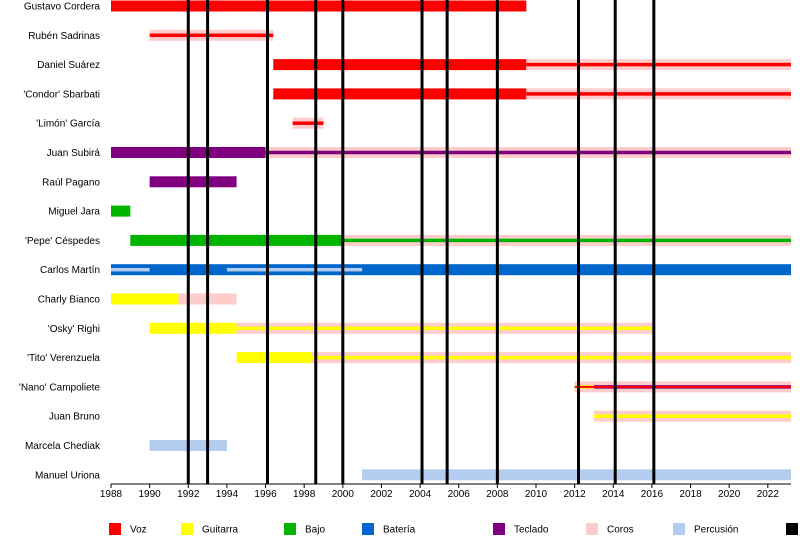 The width and height of the screenshot is (800, 540). What do you see at coordinates (70, 270) in the screenshot?
I see `member-label: Carlos Martín` at bounding box center [70, 270].